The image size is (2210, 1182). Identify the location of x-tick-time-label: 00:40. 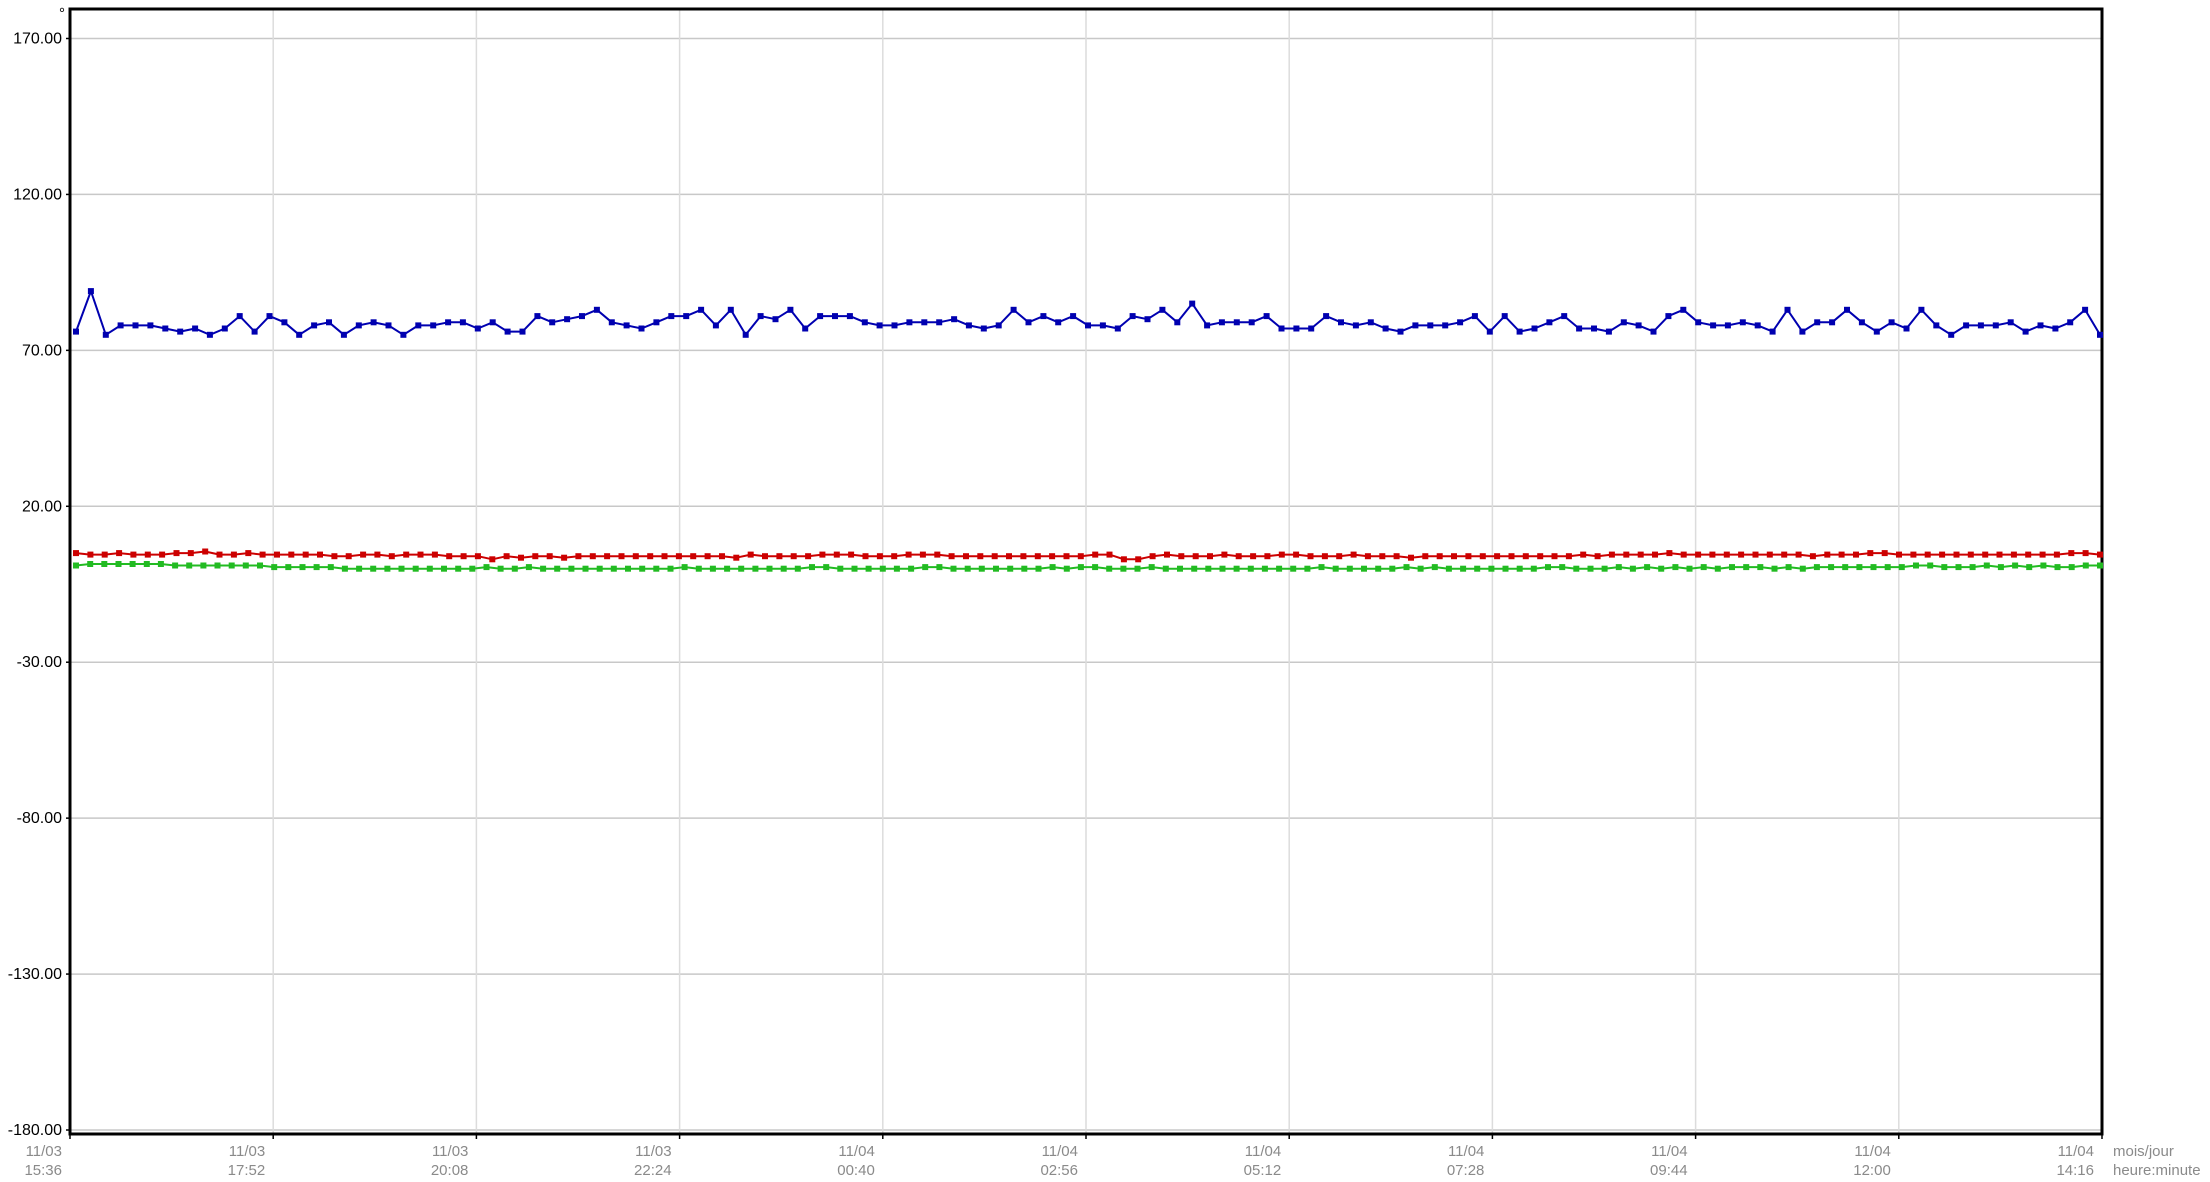
(856, 1170).